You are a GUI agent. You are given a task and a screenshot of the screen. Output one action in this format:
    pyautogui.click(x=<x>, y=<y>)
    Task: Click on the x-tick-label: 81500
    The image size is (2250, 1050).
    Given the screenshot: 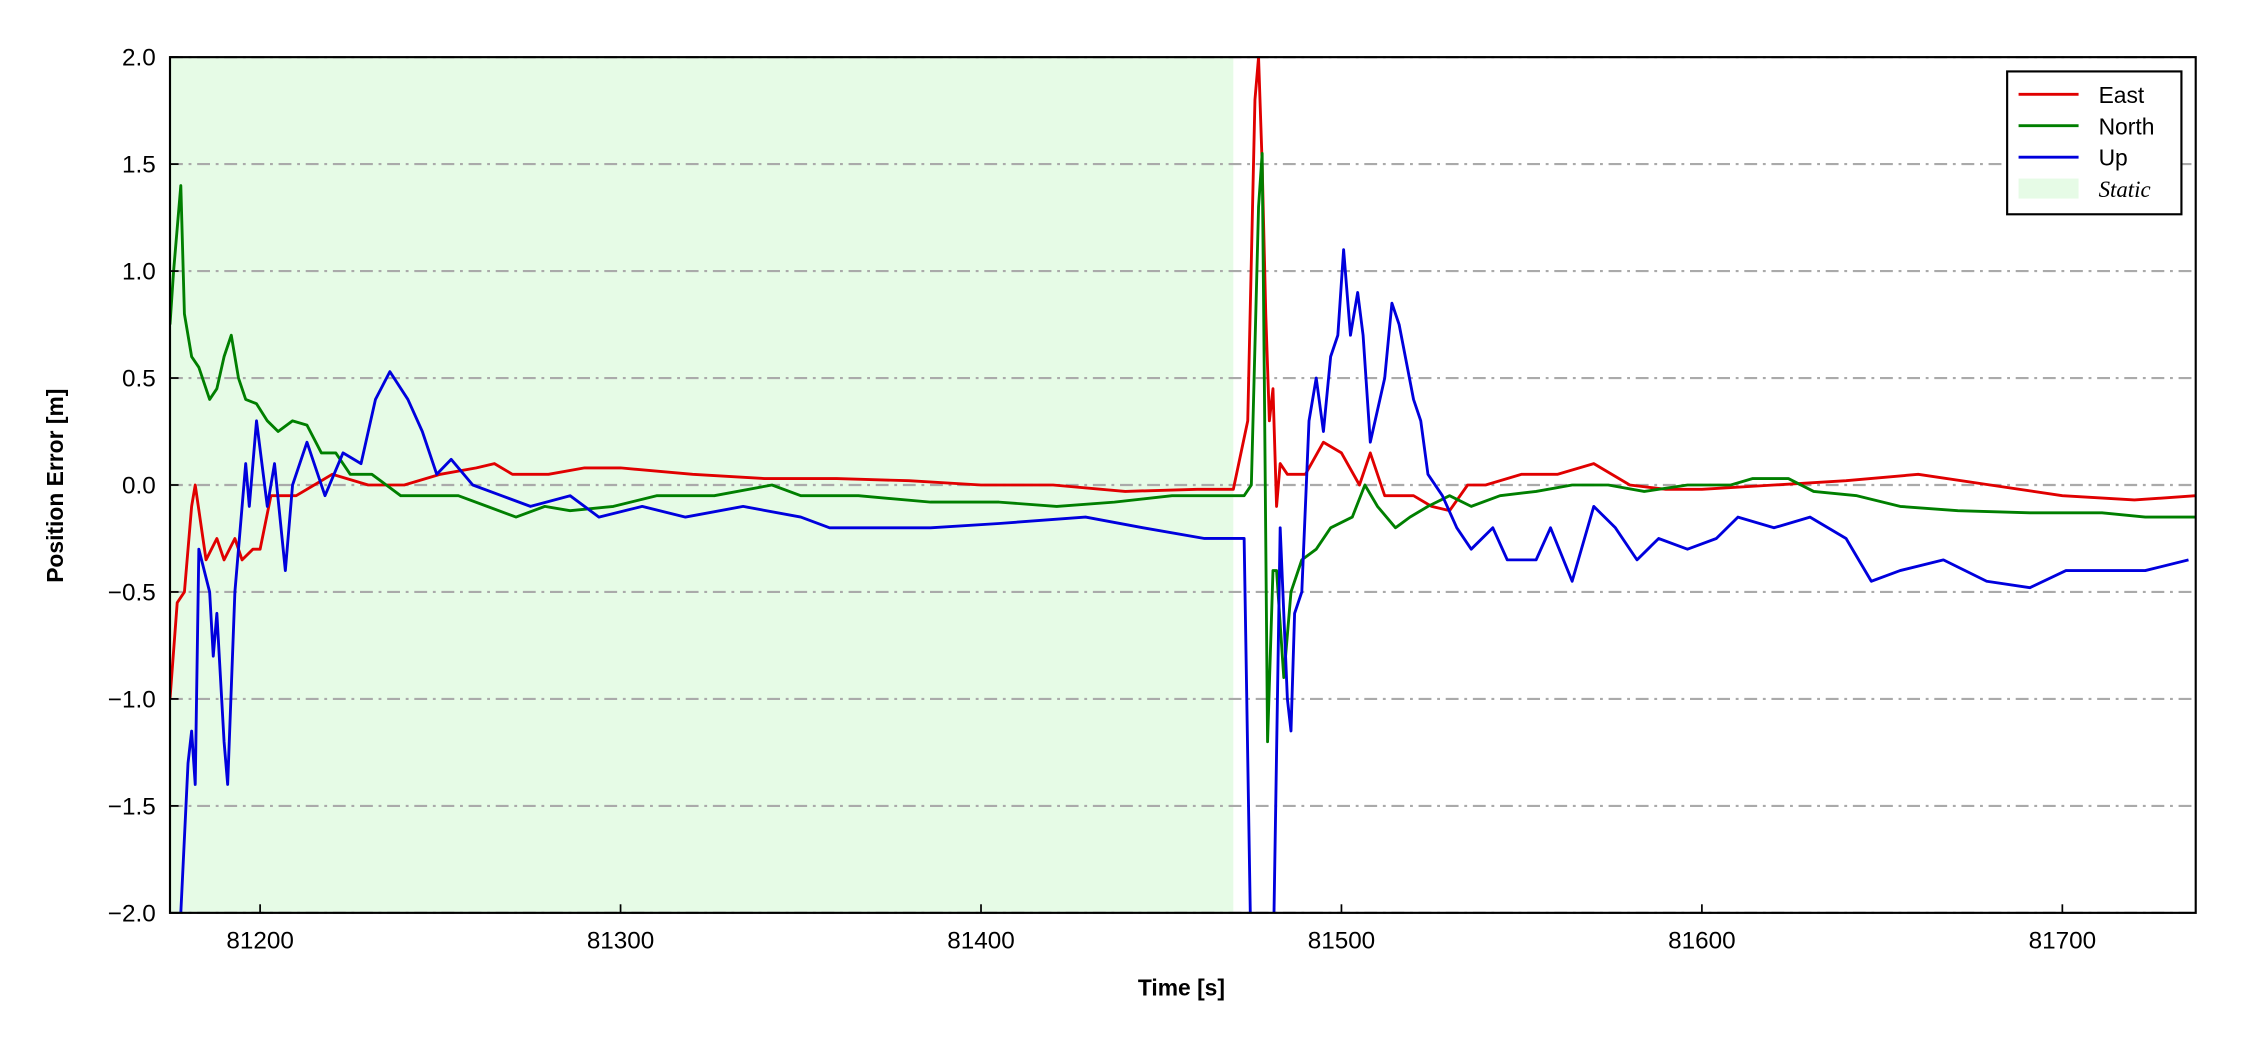 What is the action you would take?
    pyautogui.click(x=1341, y=941)
    